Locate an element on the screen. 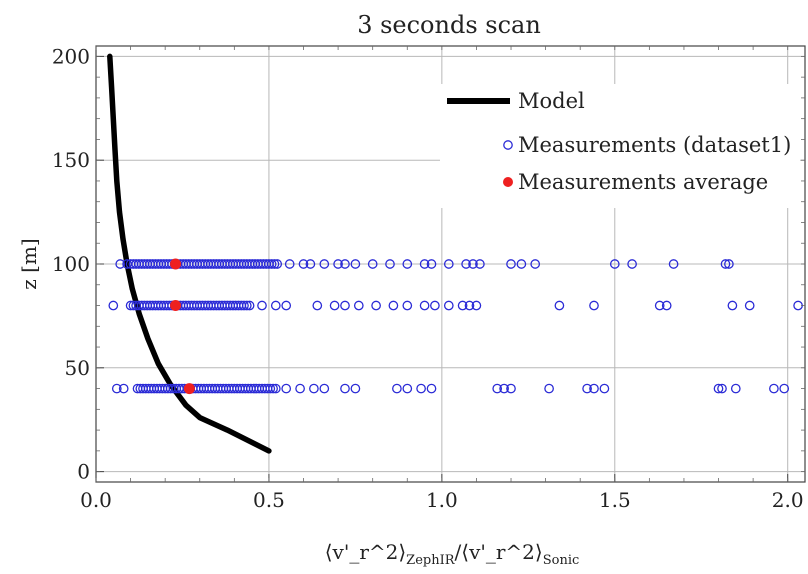  legend-model-label: Model is located at coordinates (551, 101).